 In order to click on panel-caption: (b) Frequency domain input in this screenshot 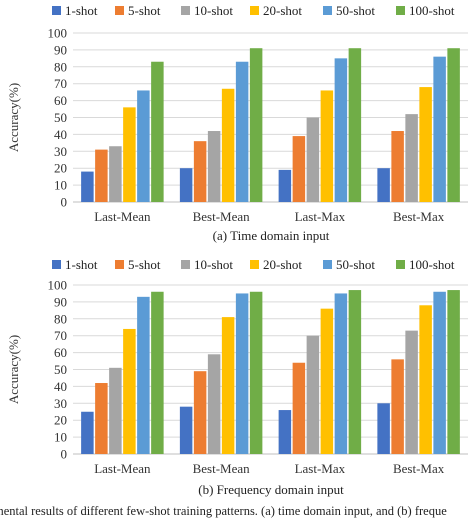, I will do `click(271, 489)`.